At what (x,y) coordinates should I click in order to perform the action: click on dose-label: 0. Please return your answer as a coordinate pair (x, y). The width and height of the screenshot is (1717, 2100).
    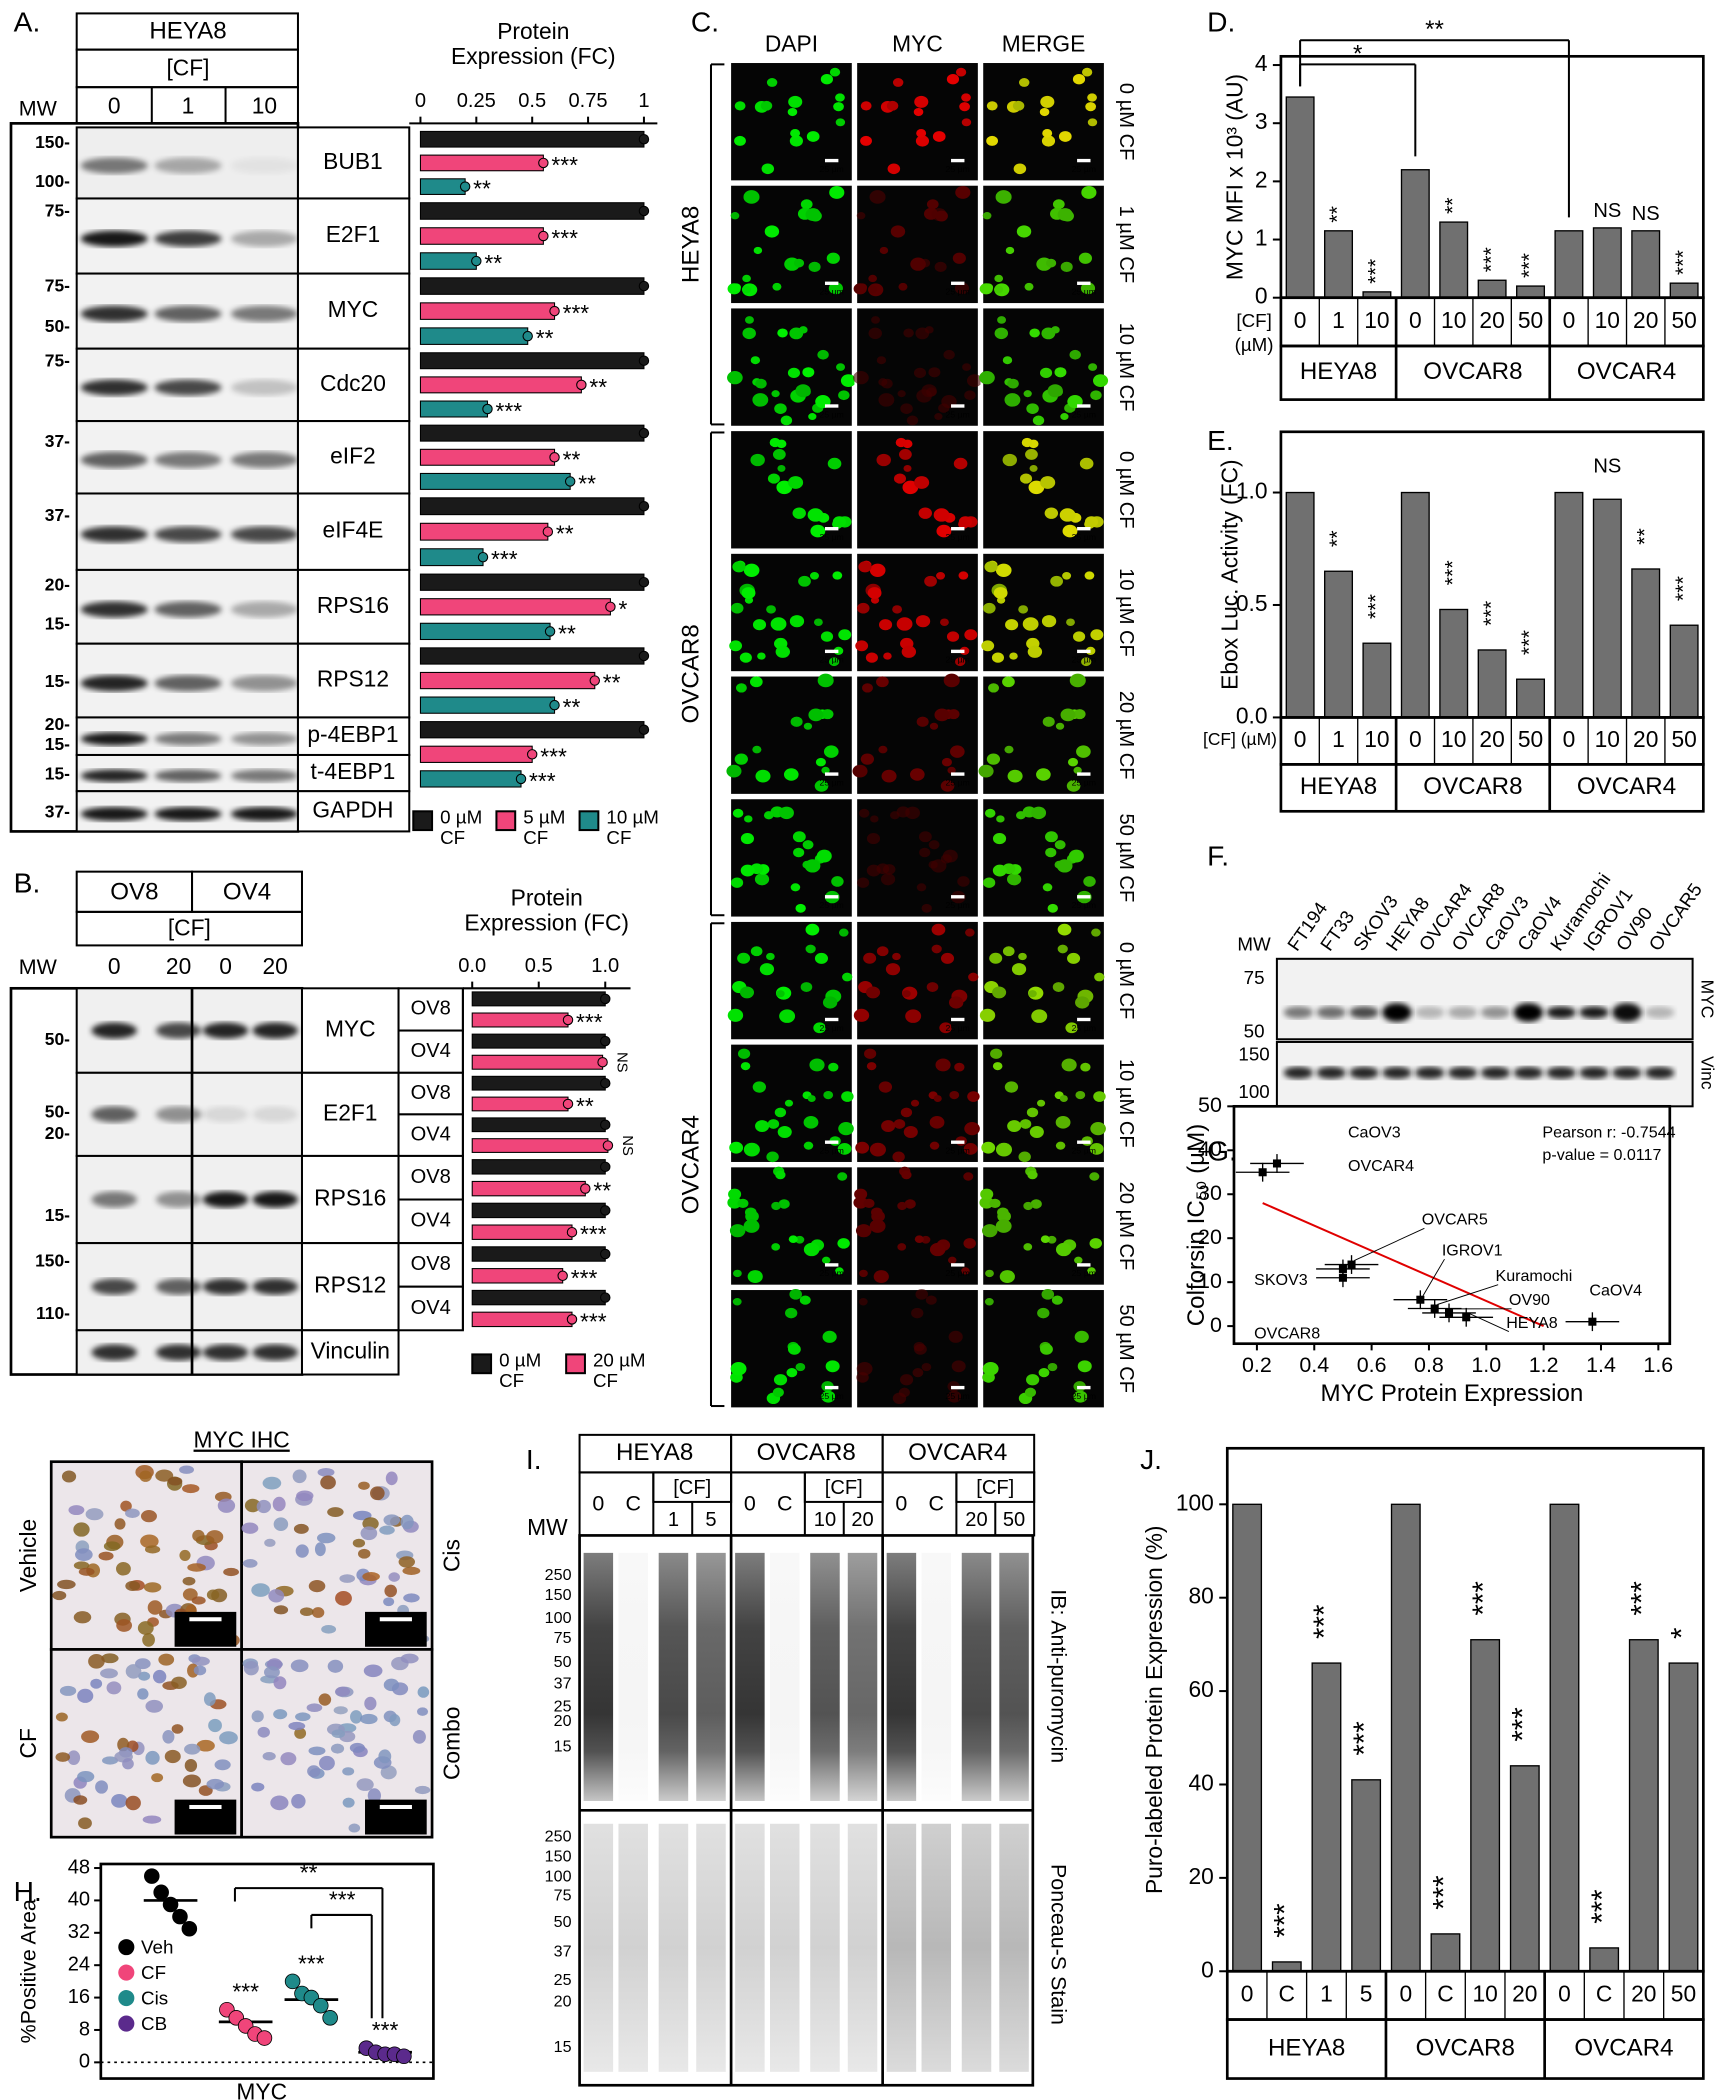
    Looking at the image, I should click on (225, 966).